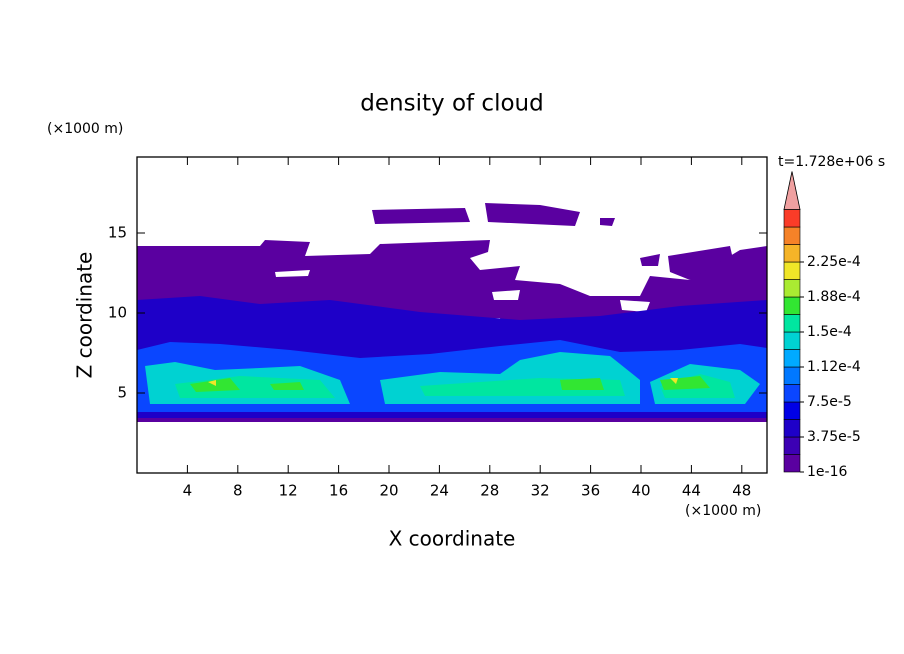 The image size is (904, 654). Describe the element at coordinates (188, 491) in the screenshot. I see `x-tick-label: 4` at that location.